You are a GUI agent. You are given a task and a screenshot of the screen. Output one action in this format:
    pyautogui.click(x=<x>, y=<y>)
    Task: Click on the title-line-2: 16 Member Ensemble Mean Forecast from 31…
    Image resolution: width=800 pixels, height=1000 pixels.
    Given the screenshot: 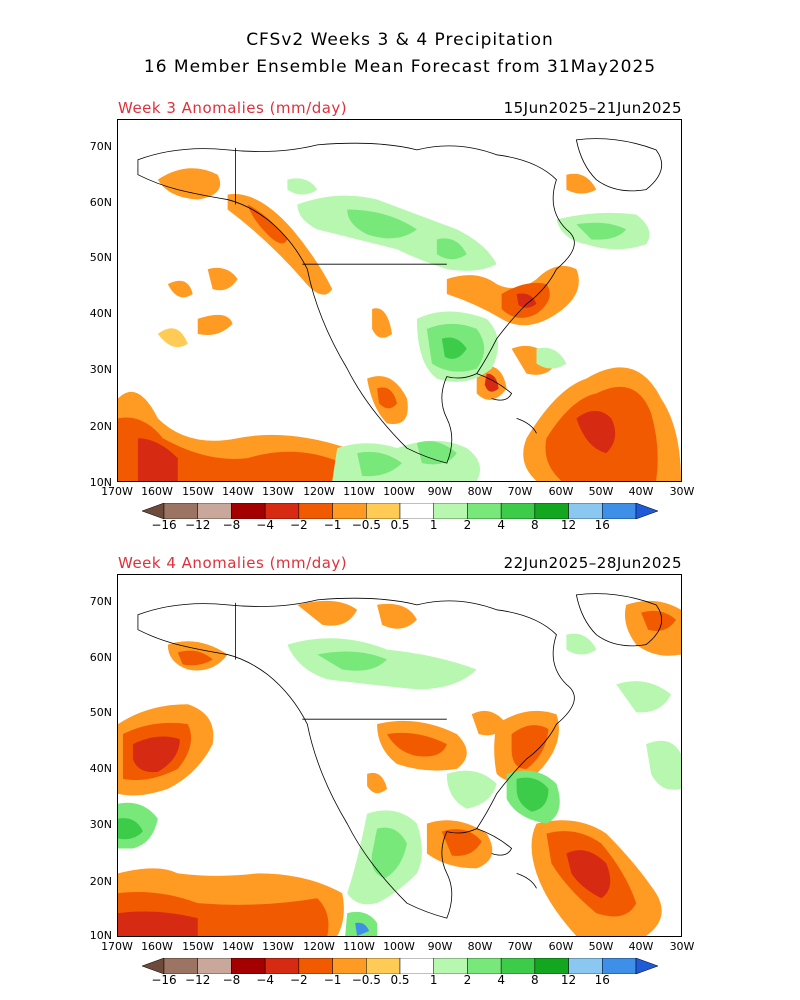 What is the action you would take?
    pyautogui.click(x=400, y=67)
    